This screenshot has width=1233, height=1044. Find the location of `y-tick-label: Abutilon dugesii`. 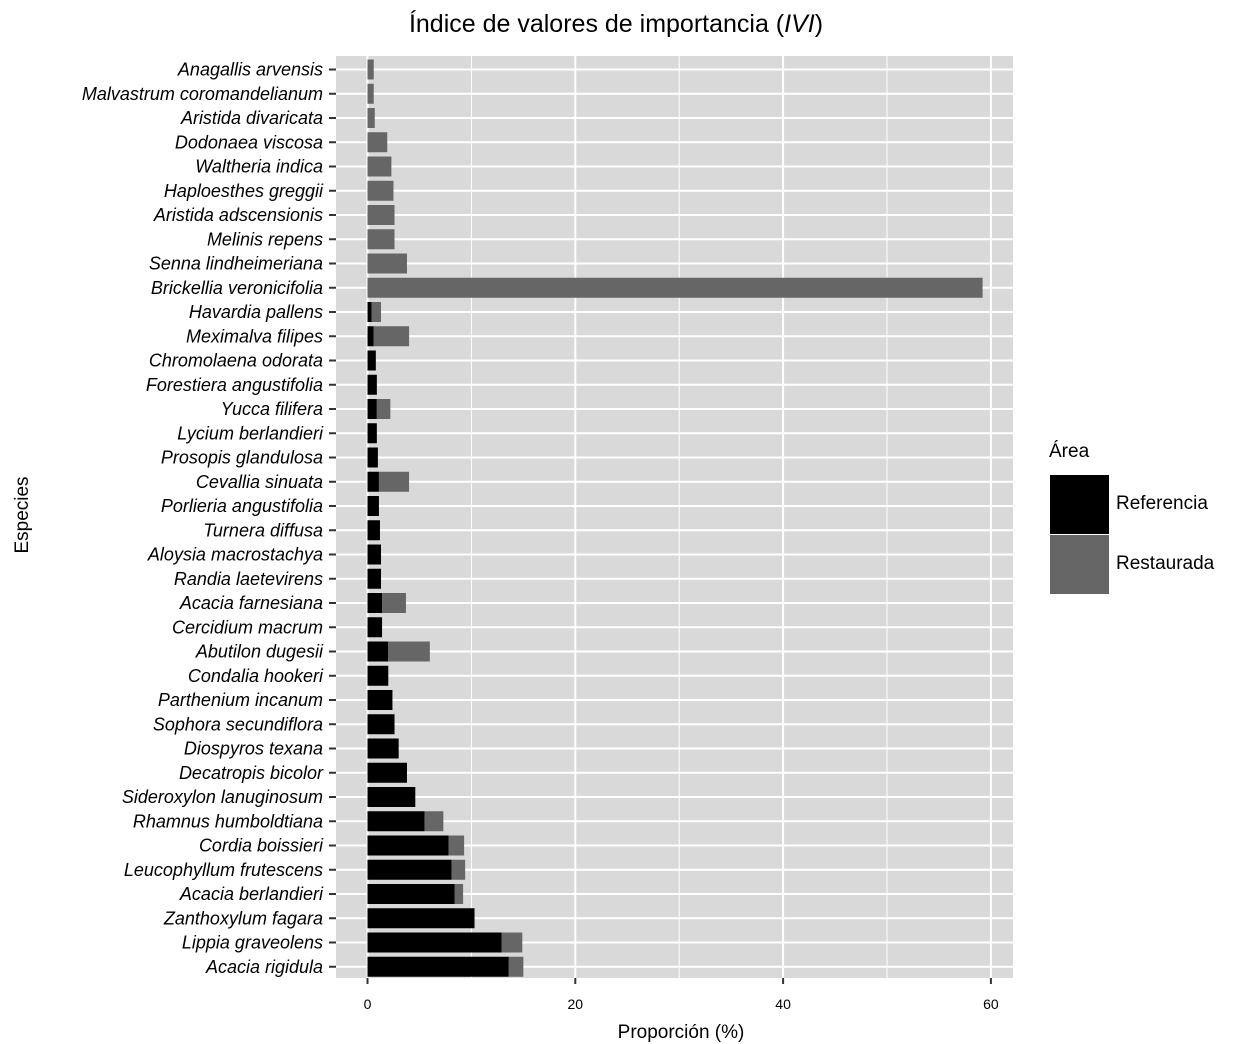

y-tick-label: Abutilon dugesii is located at coordinates (259, 652).